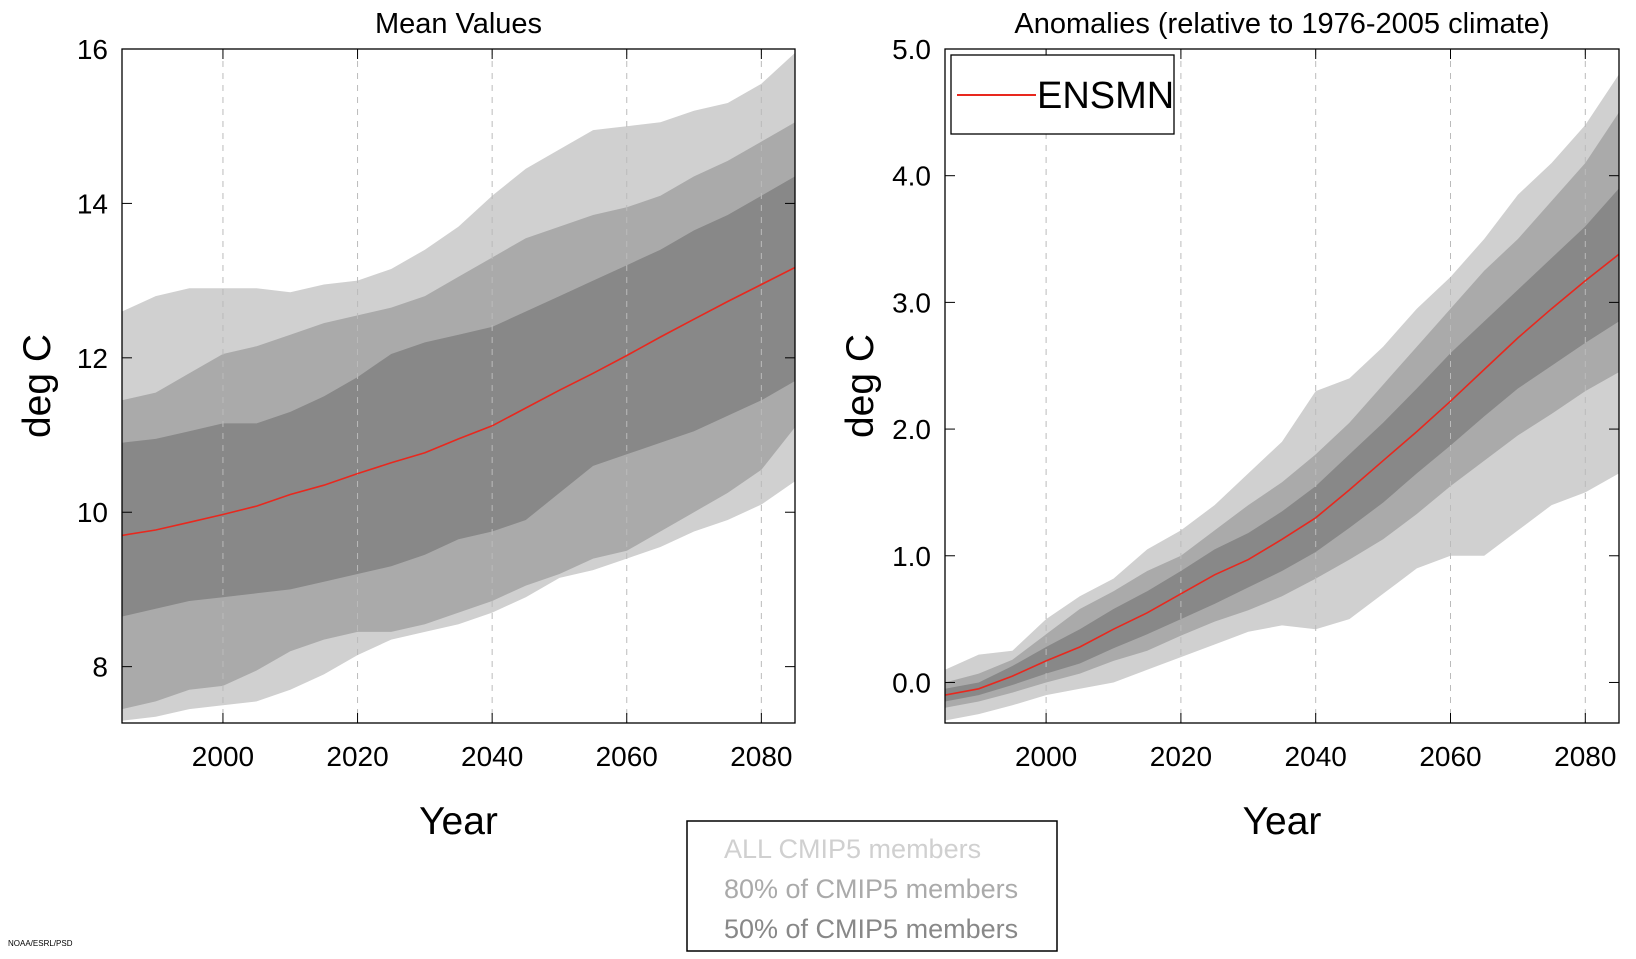 The height and width of the screenshot is (959, 1636). What do you see at coordinates (100, 667) in the screenshot?
I see `y-tick-label: 8` at bounding box center [100, 667].